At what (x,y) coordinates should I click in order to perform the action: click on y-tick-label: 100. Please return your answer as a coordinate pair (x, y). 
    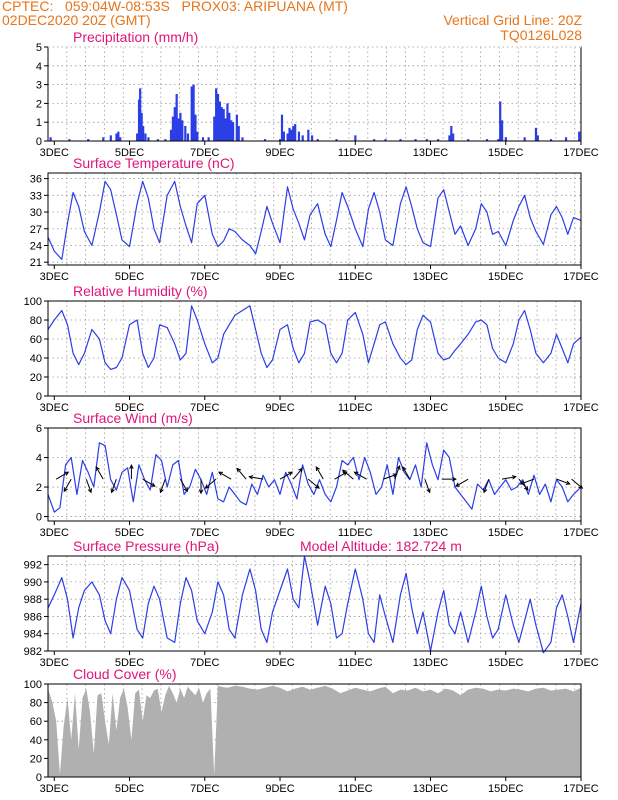
    Looking at the image, I should click on (33, 302).